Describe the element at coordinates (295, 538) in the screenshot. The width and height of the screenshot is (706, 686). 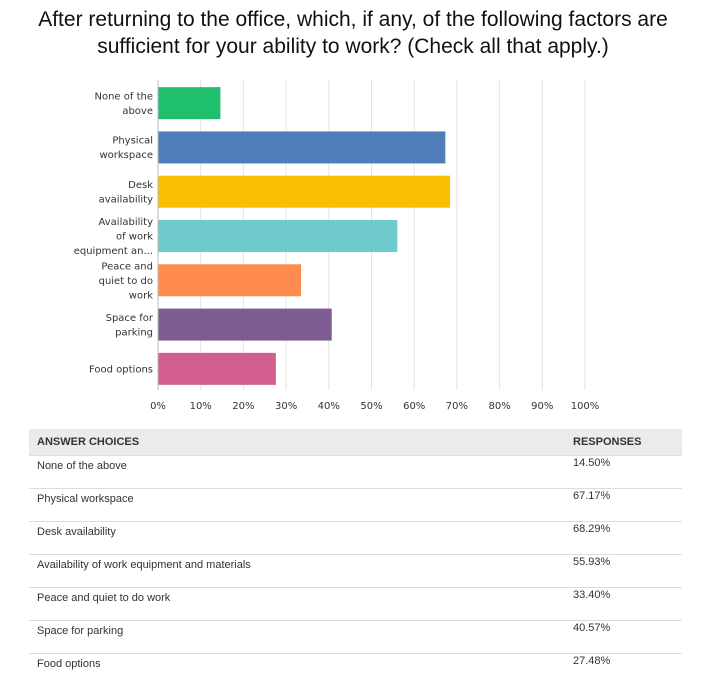
I see `answer-choice-cell: Desk availability` at that location.